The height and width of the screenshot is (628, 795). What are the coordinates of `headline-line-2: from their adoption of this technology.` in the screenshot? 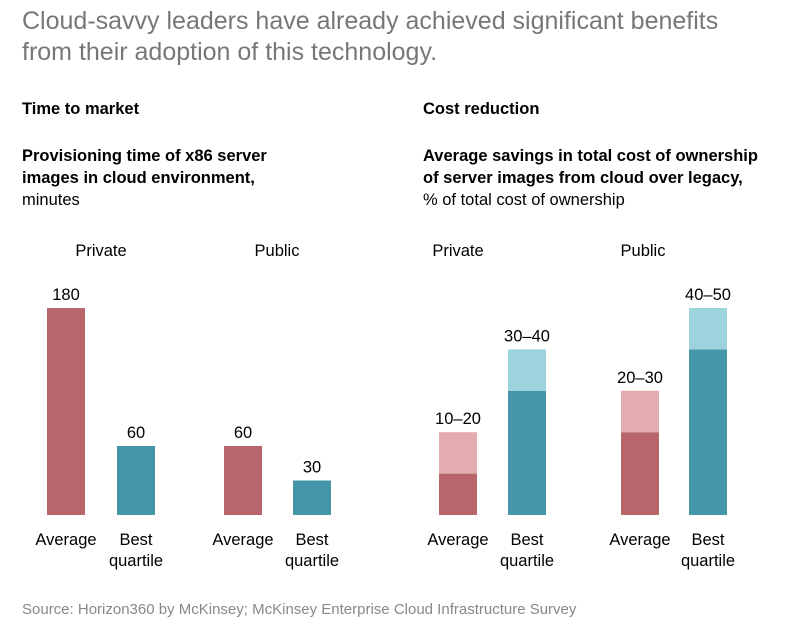 It's located at (230, 52).